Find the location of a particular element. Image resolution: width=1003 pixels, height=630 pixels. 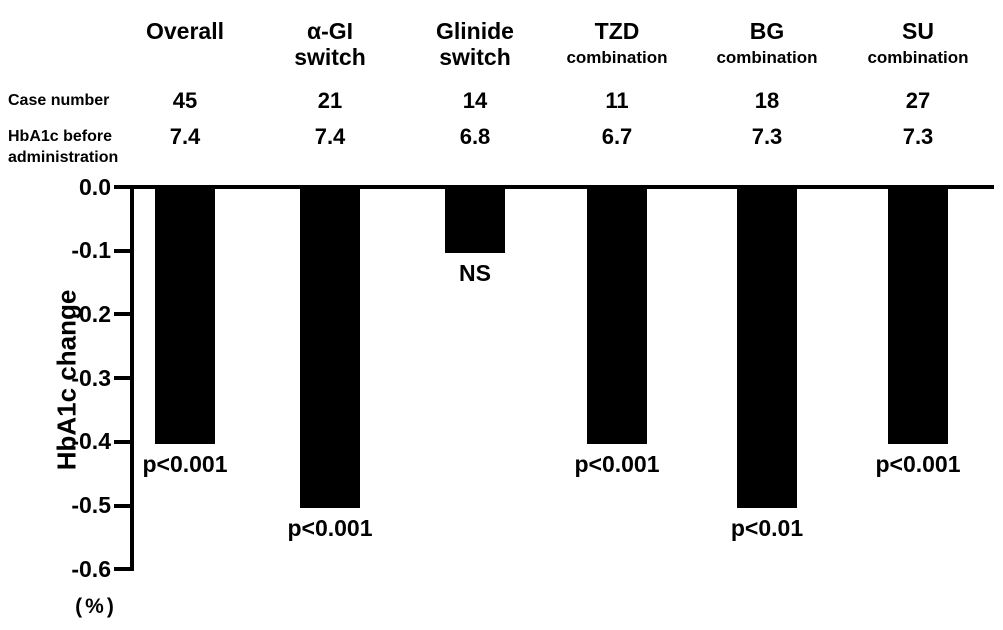

column-header-line1: TZD is located at coordinates (617, 31).